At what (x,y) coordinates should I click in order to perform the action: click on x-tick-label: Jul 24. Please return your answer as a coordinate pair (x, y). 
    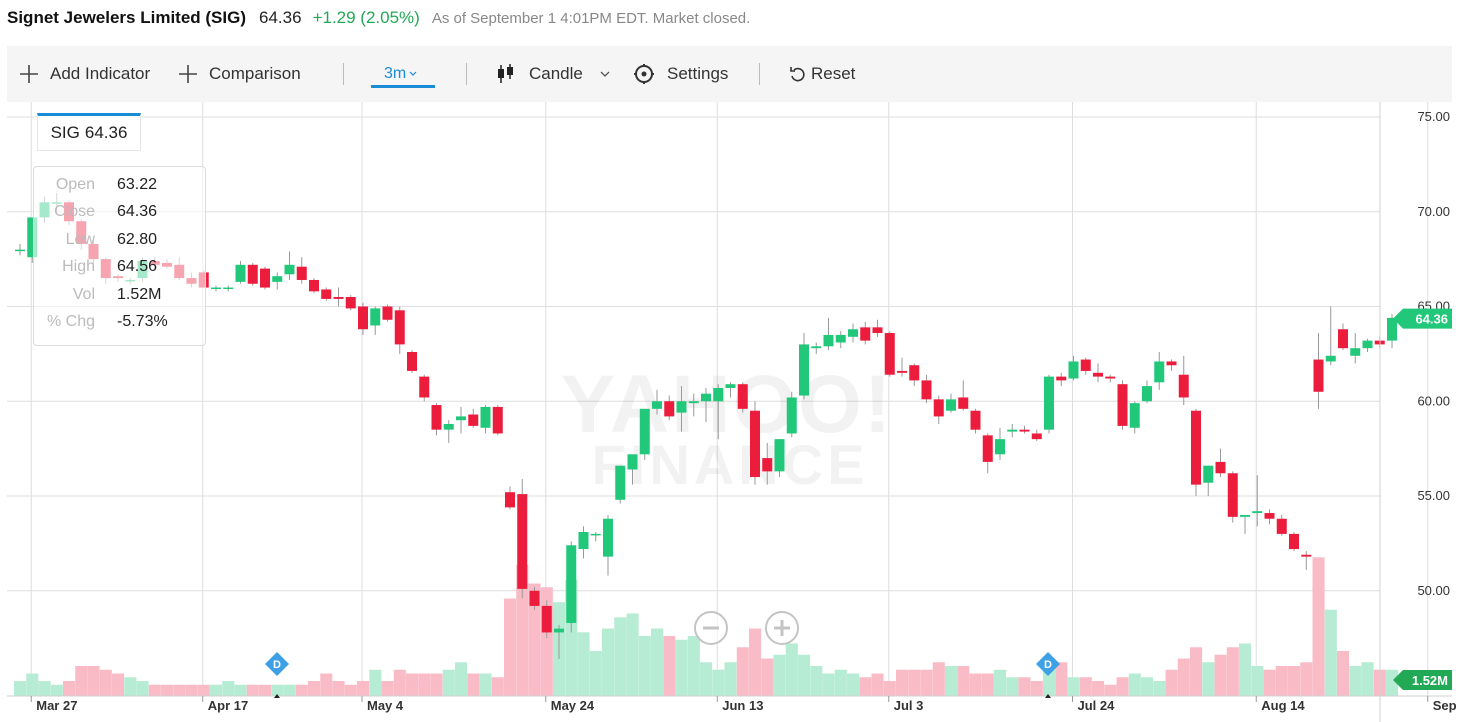
    Looking at the image, I should click on (1097, 705).